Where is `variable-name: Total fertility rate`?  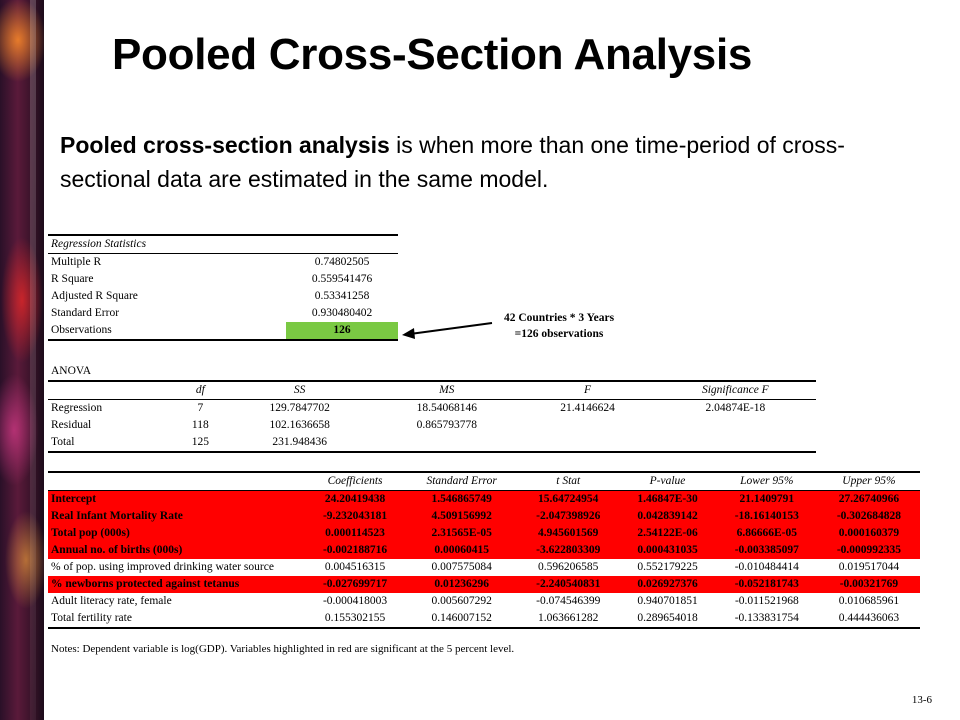 variable-name: Total fertility rate is located at coordinates (176, 619).